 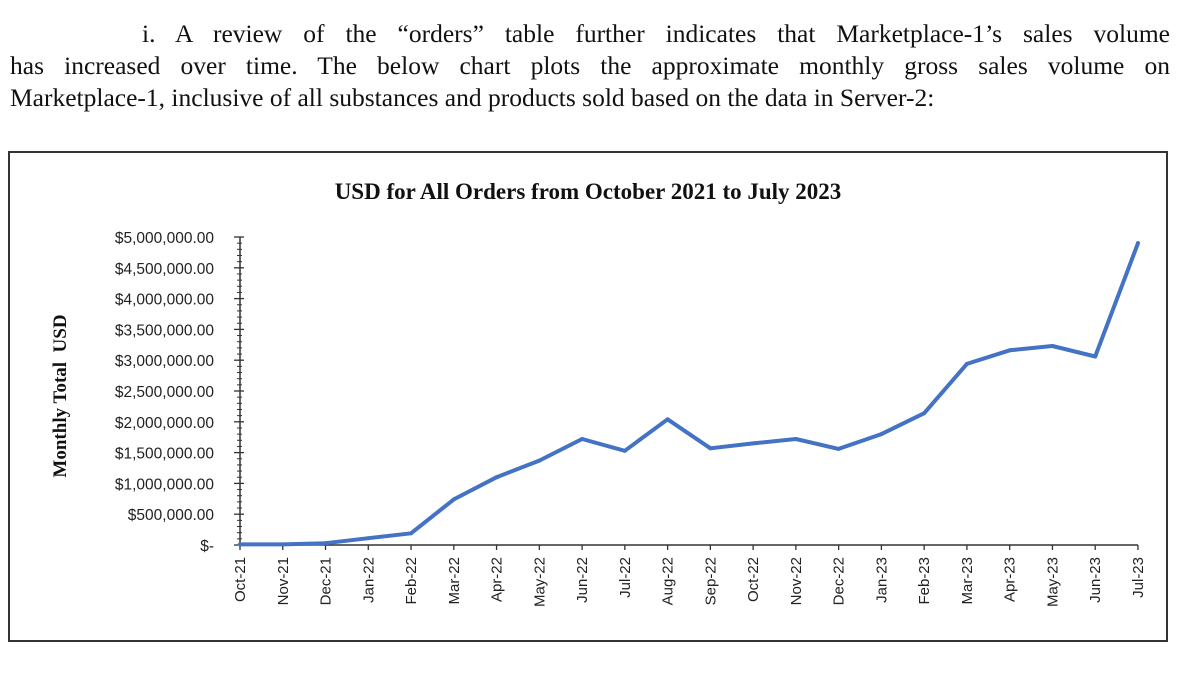 I want to click on y-tick-label: $3,000,000.00, so click(x=165, y=361).